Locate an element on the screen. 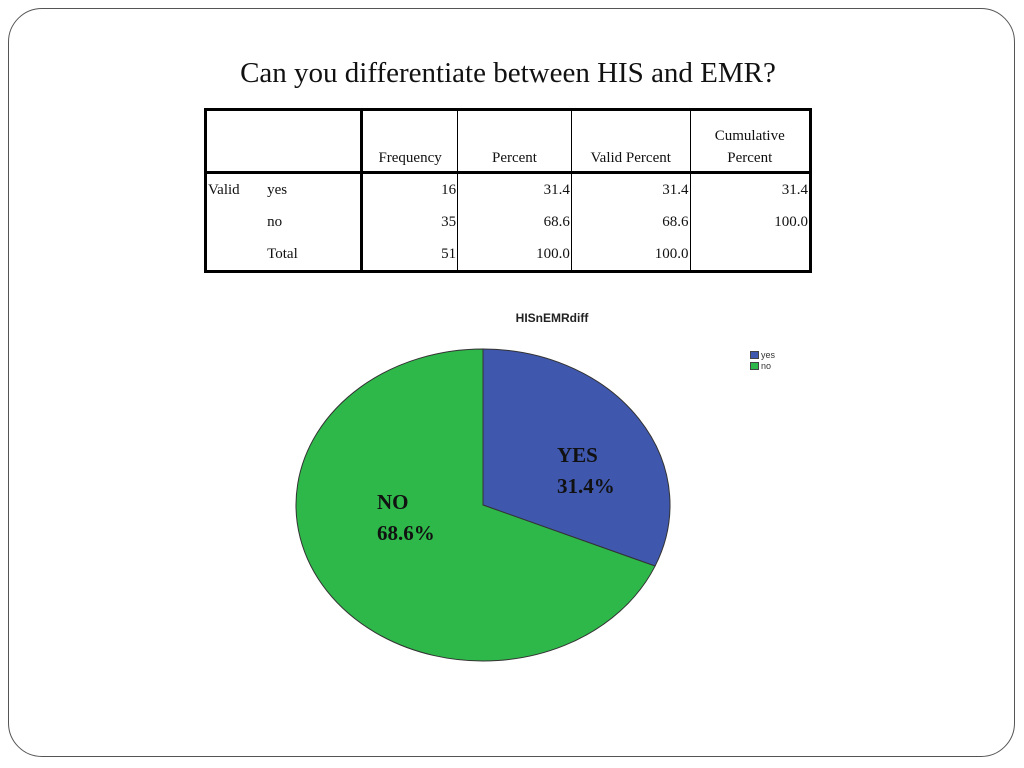 Image resolution: width=1024 pixels, height=768 pixels. slice-label-no-percent: 68.6% is located at coordinates (406, 533).